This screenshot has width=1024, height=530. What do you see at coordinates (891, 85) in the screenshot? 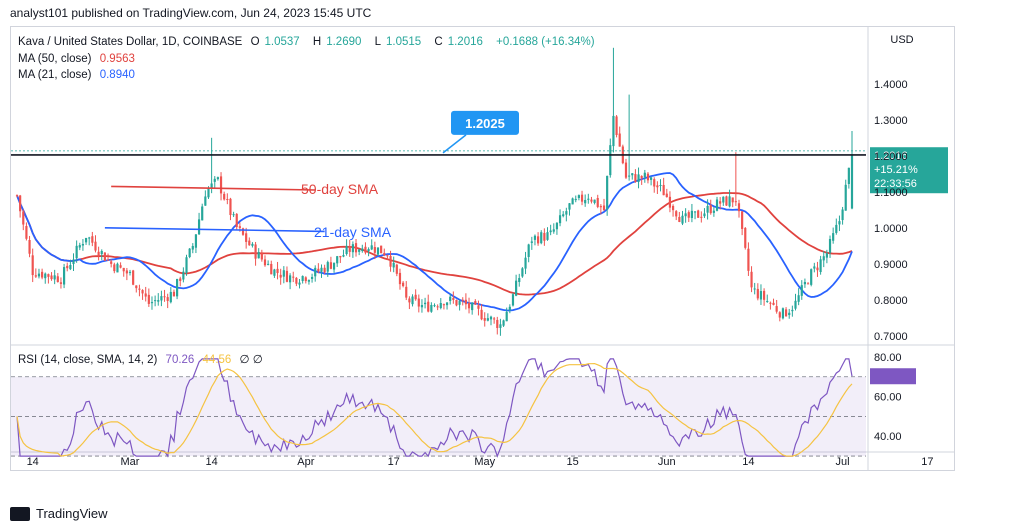
I see `price-tick-label: 1.4000` at bounding box center [891, 85].